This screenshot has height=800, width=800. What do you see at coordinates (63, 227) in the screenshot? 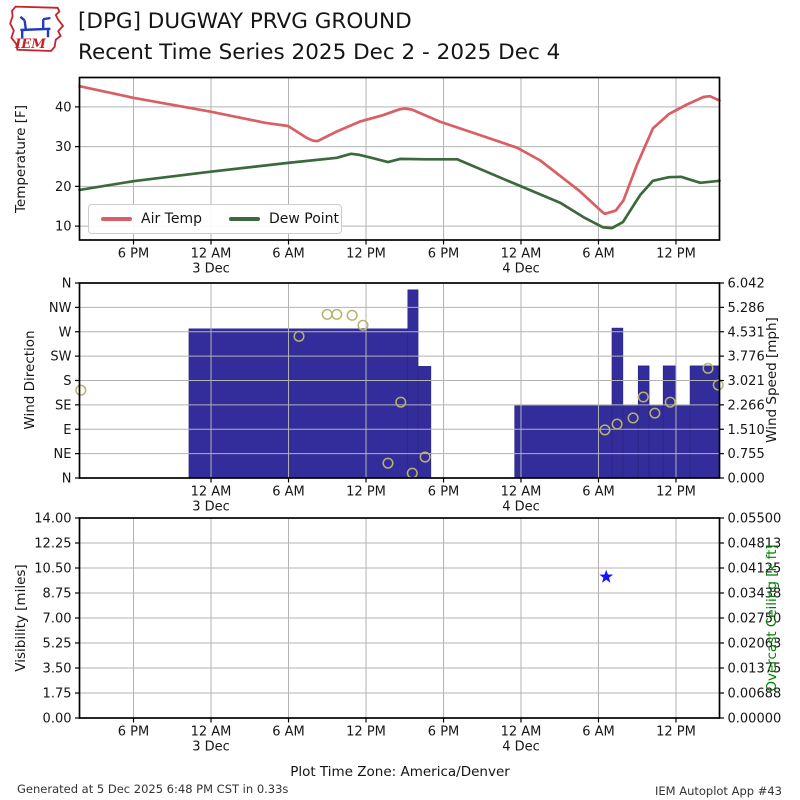
I see `y-tick-label: 10` at bounding box center [63, 227].